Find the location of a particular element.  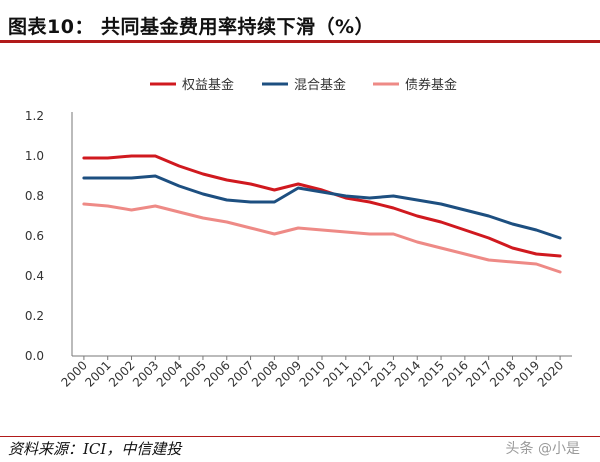

watermark: 头条 @小是 is located at coordinates (542, 449).